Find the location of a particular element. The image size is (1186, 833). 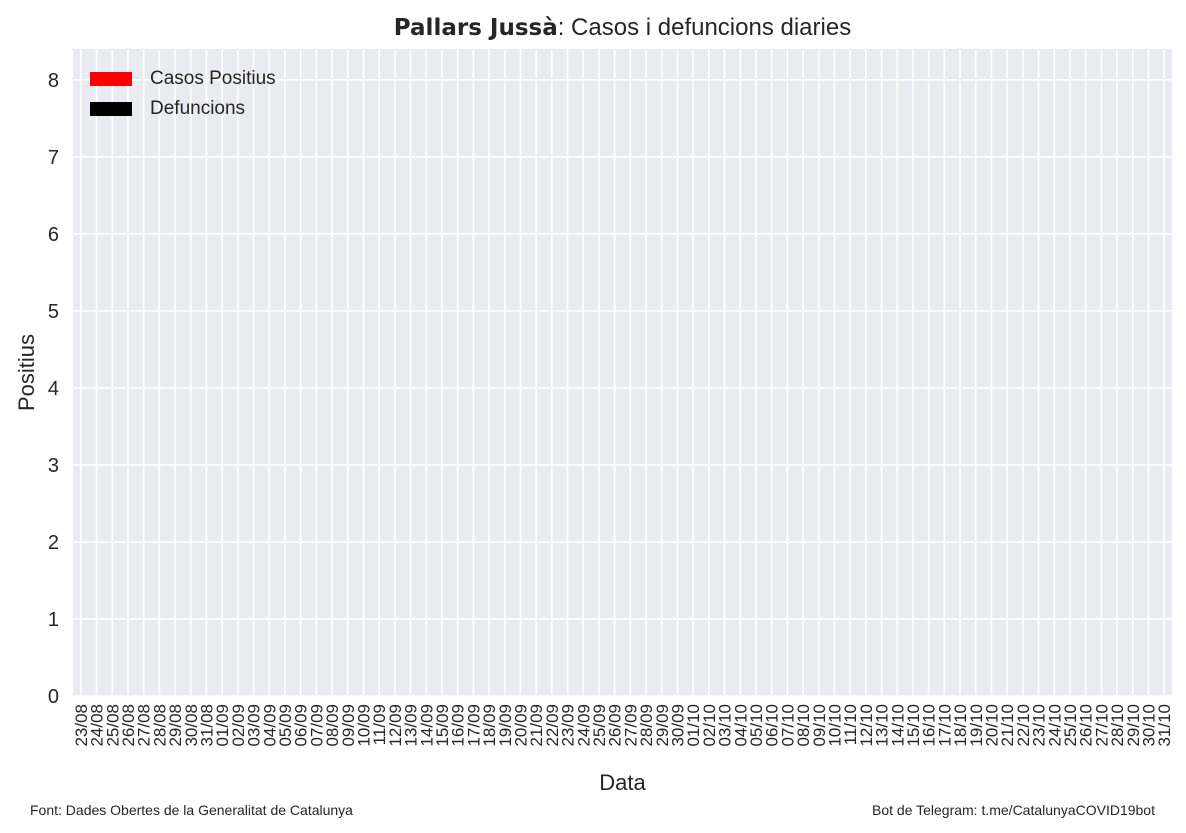

x-axis-label: Data is located at coordinates (622, 782).